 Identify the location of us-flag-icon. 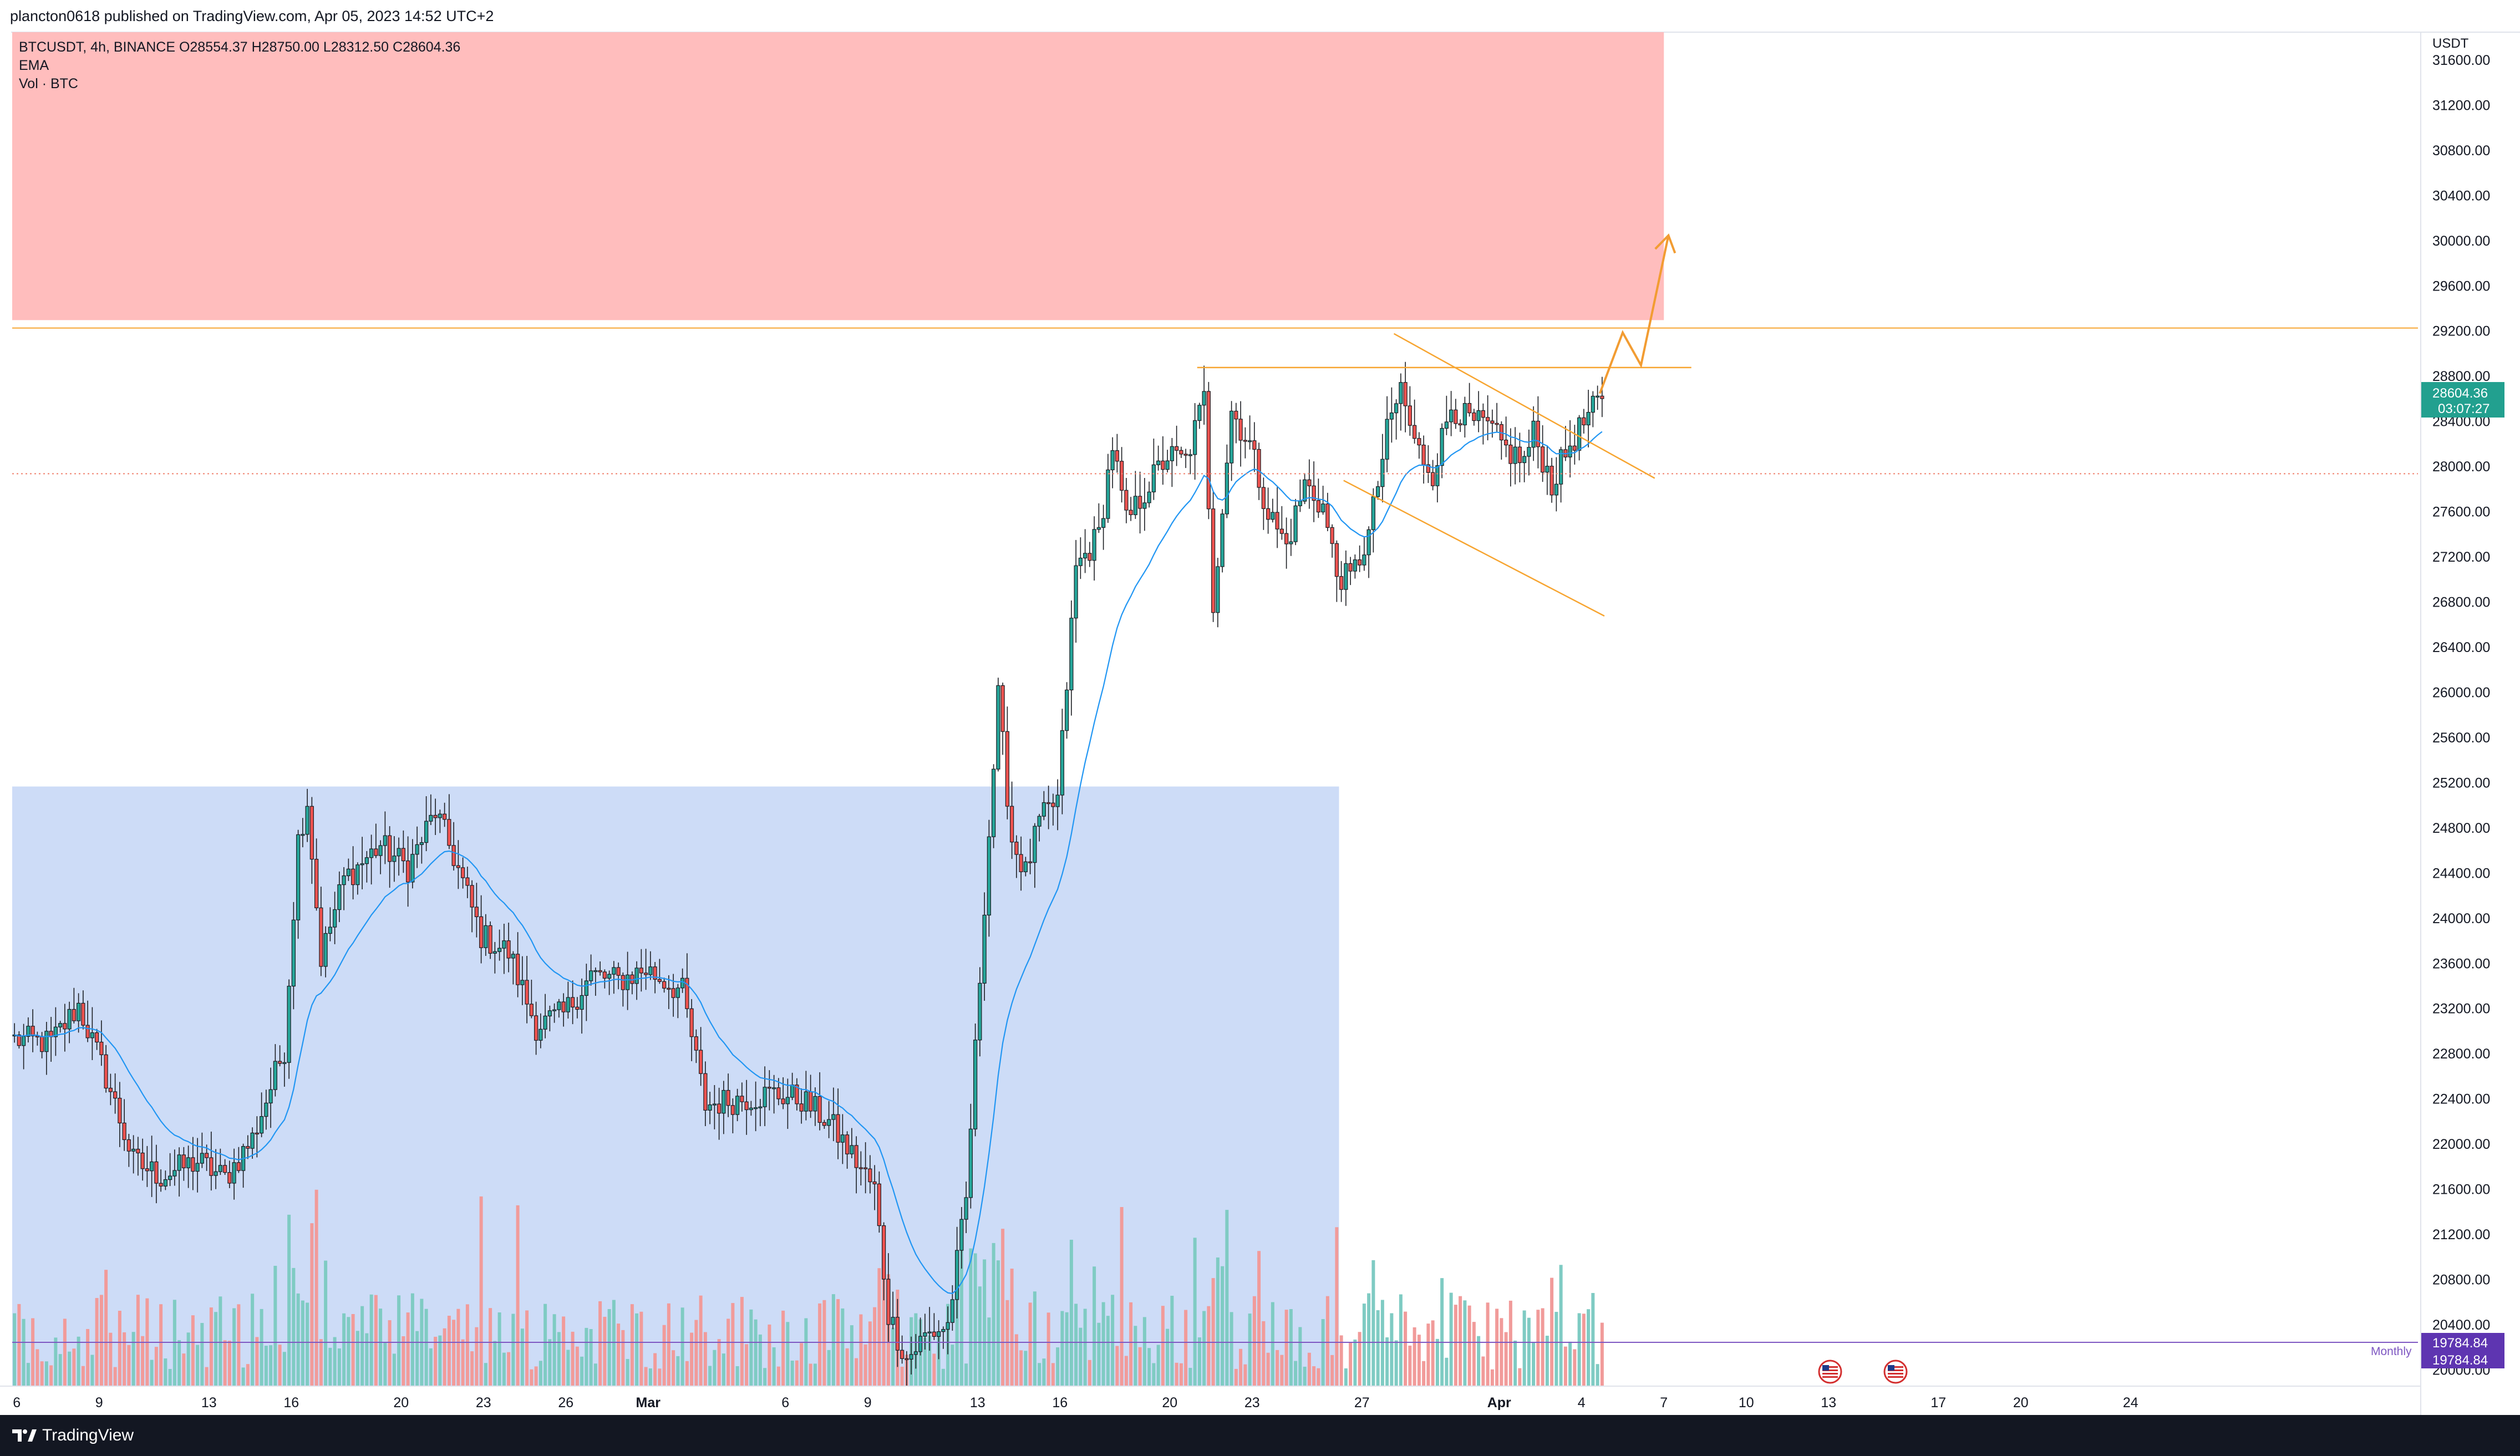
(1895, 1372).